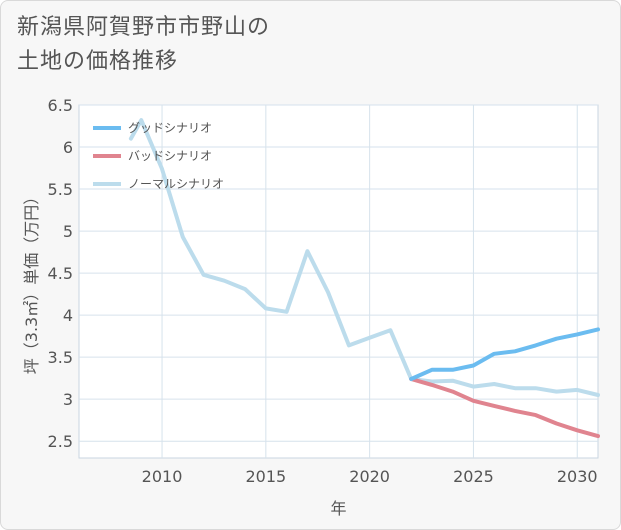 The image size is (621, 530). I want to click on legend-label: バッドシナリオ, so click(170, 156).